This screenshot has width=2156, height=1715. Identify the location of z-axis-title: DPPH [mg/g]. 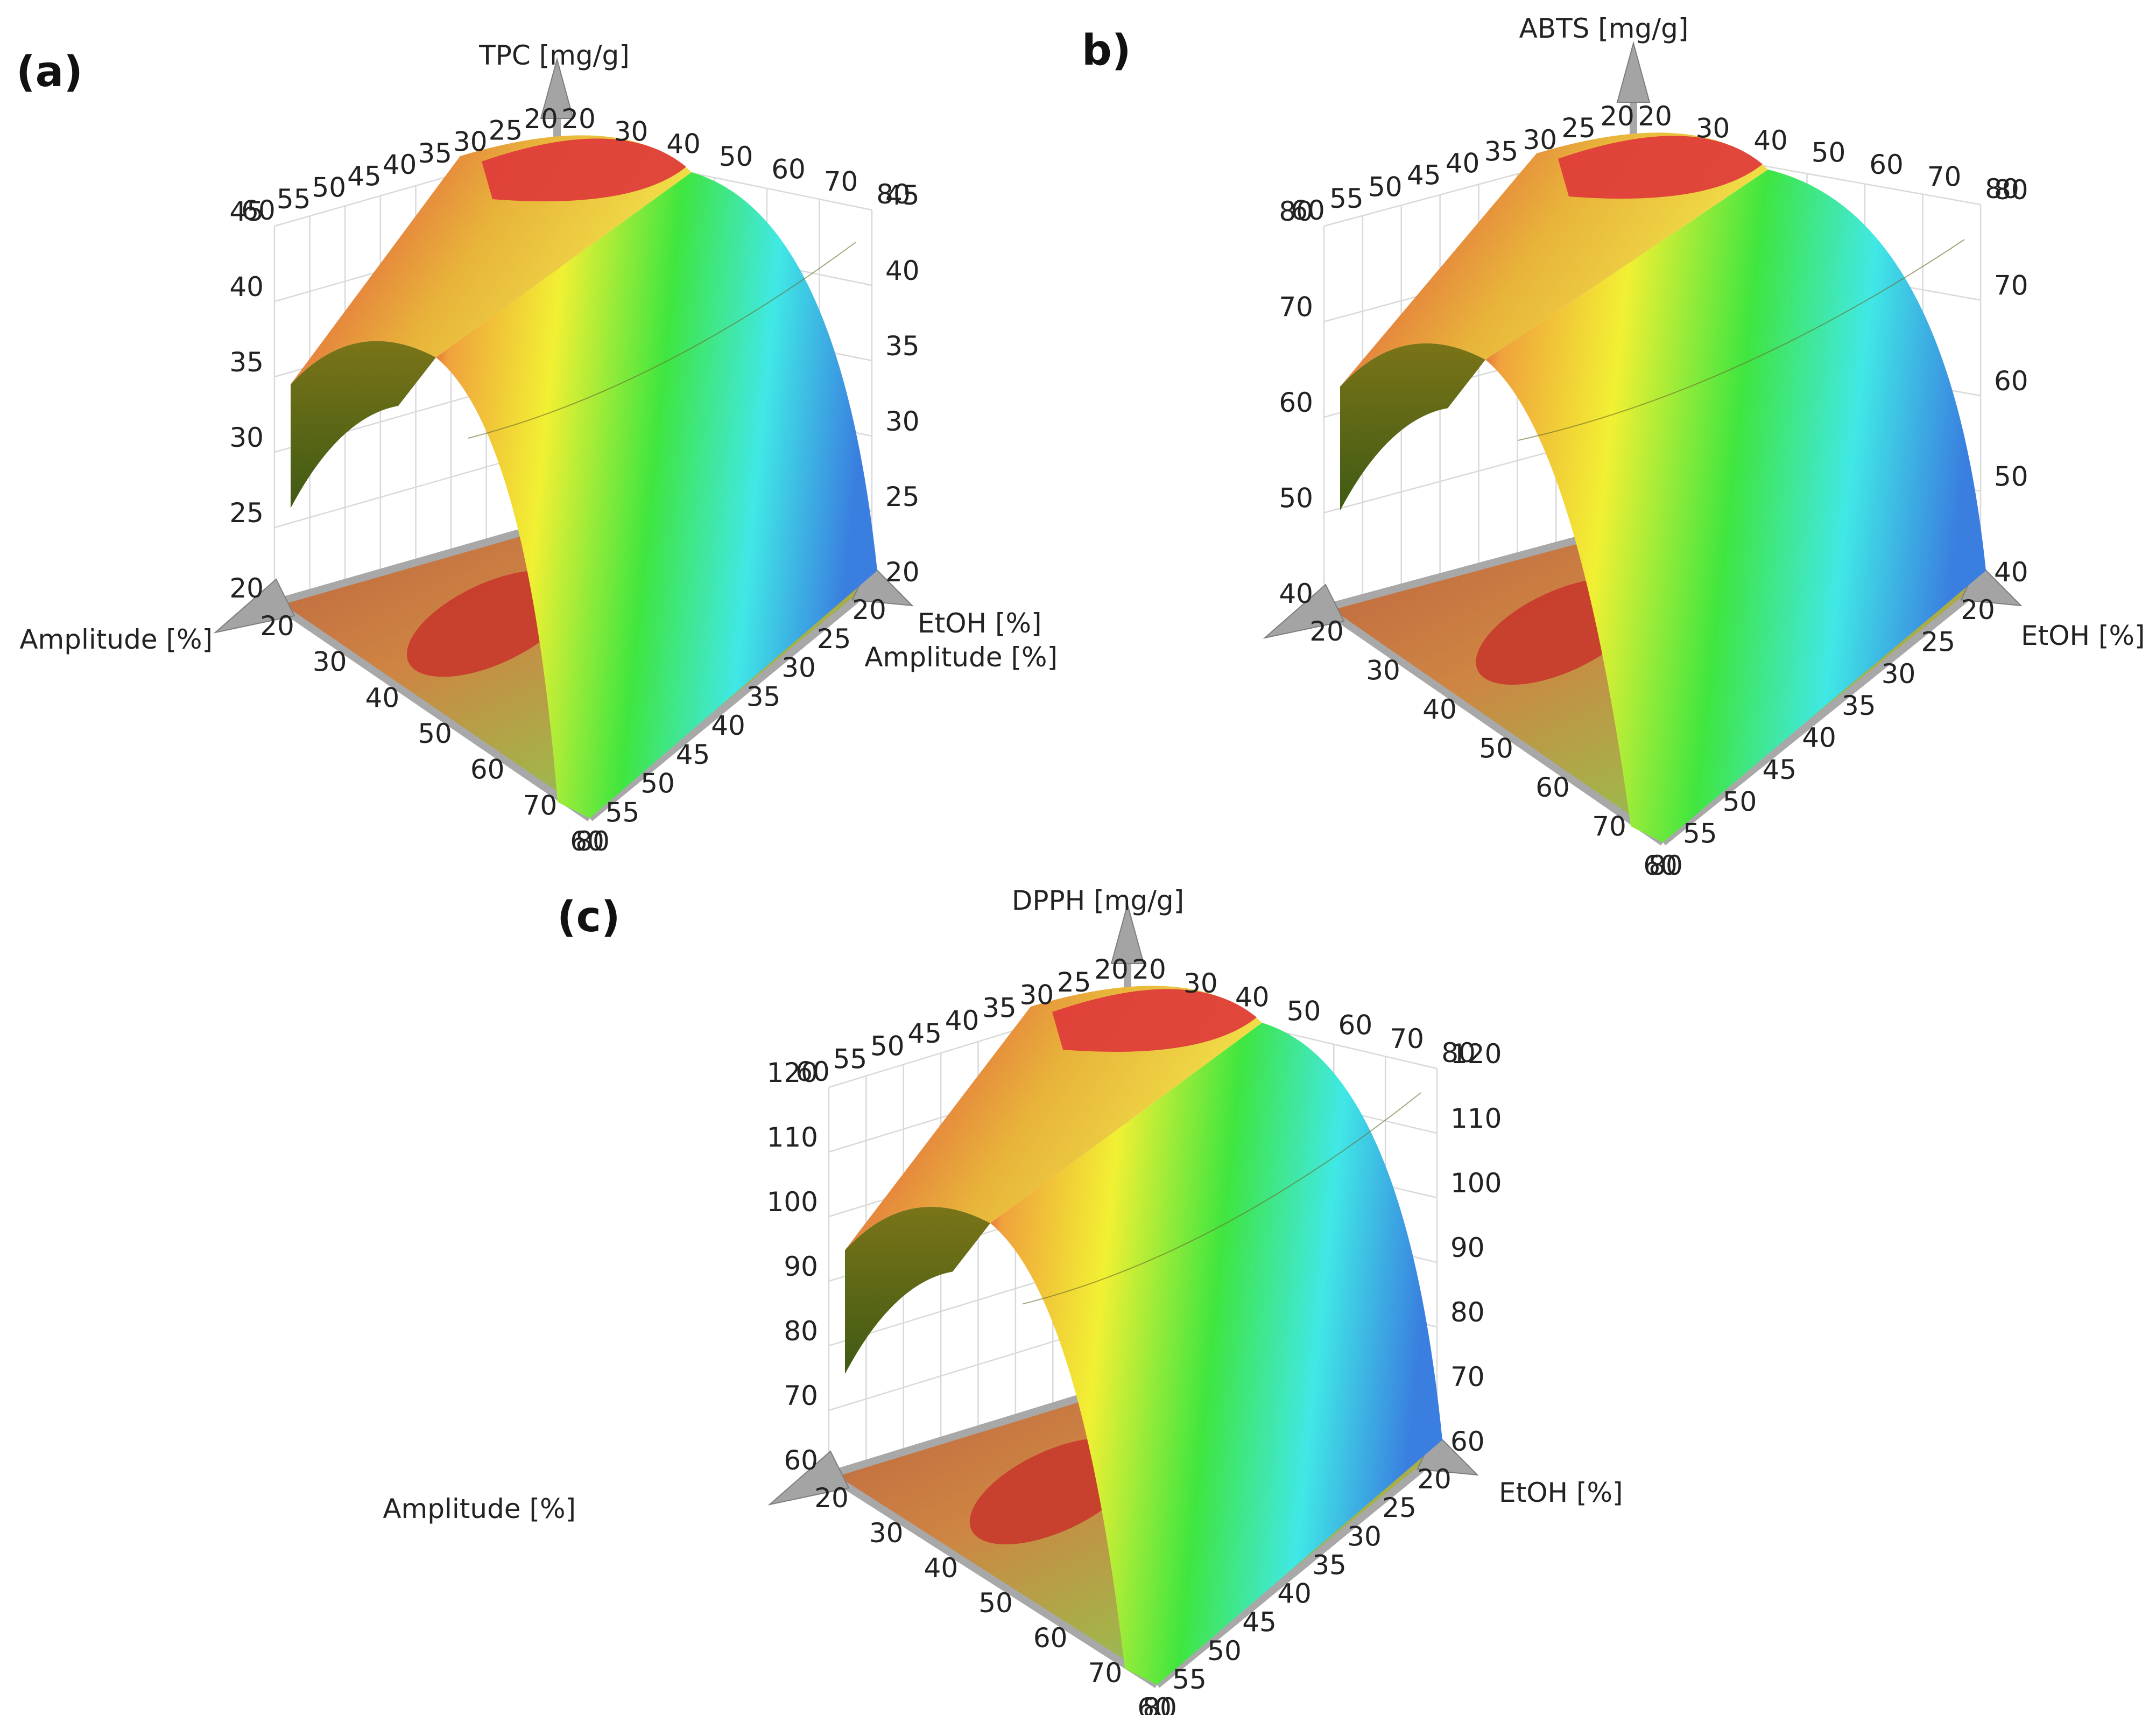
(1098, 900).